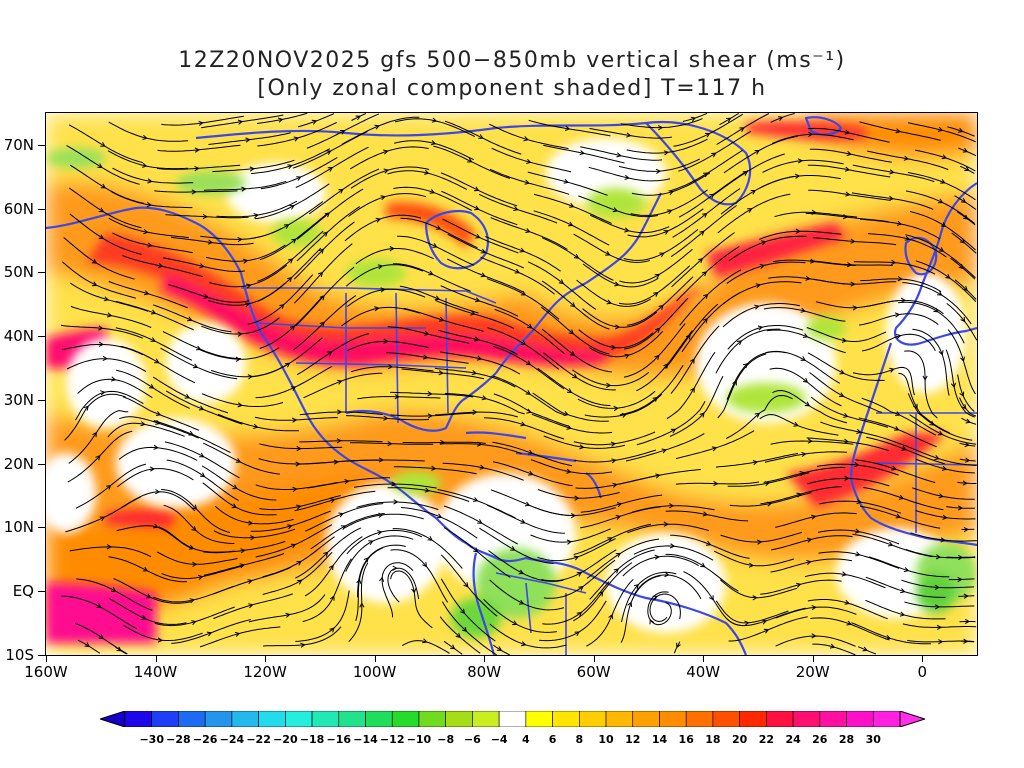 This screenshot has width=1024, height=768. What do you see at coordinates (419, 739) in the screenshot?
I see `colorbar-label: −10` at bounding box center [419, 739].